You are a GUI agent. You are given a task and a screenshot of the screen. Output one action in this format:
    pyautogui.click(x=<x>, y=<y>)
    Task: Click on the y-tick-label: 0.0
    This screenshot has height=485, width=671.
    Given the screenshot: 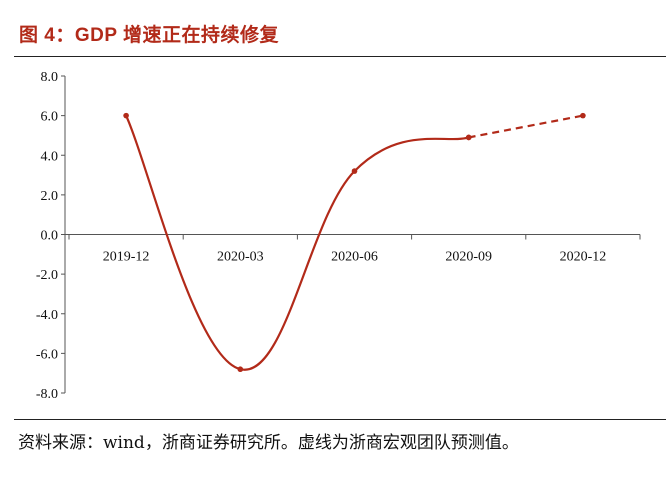 What is the action you would take?
    pyautogui.click(x=50, y=236)
    